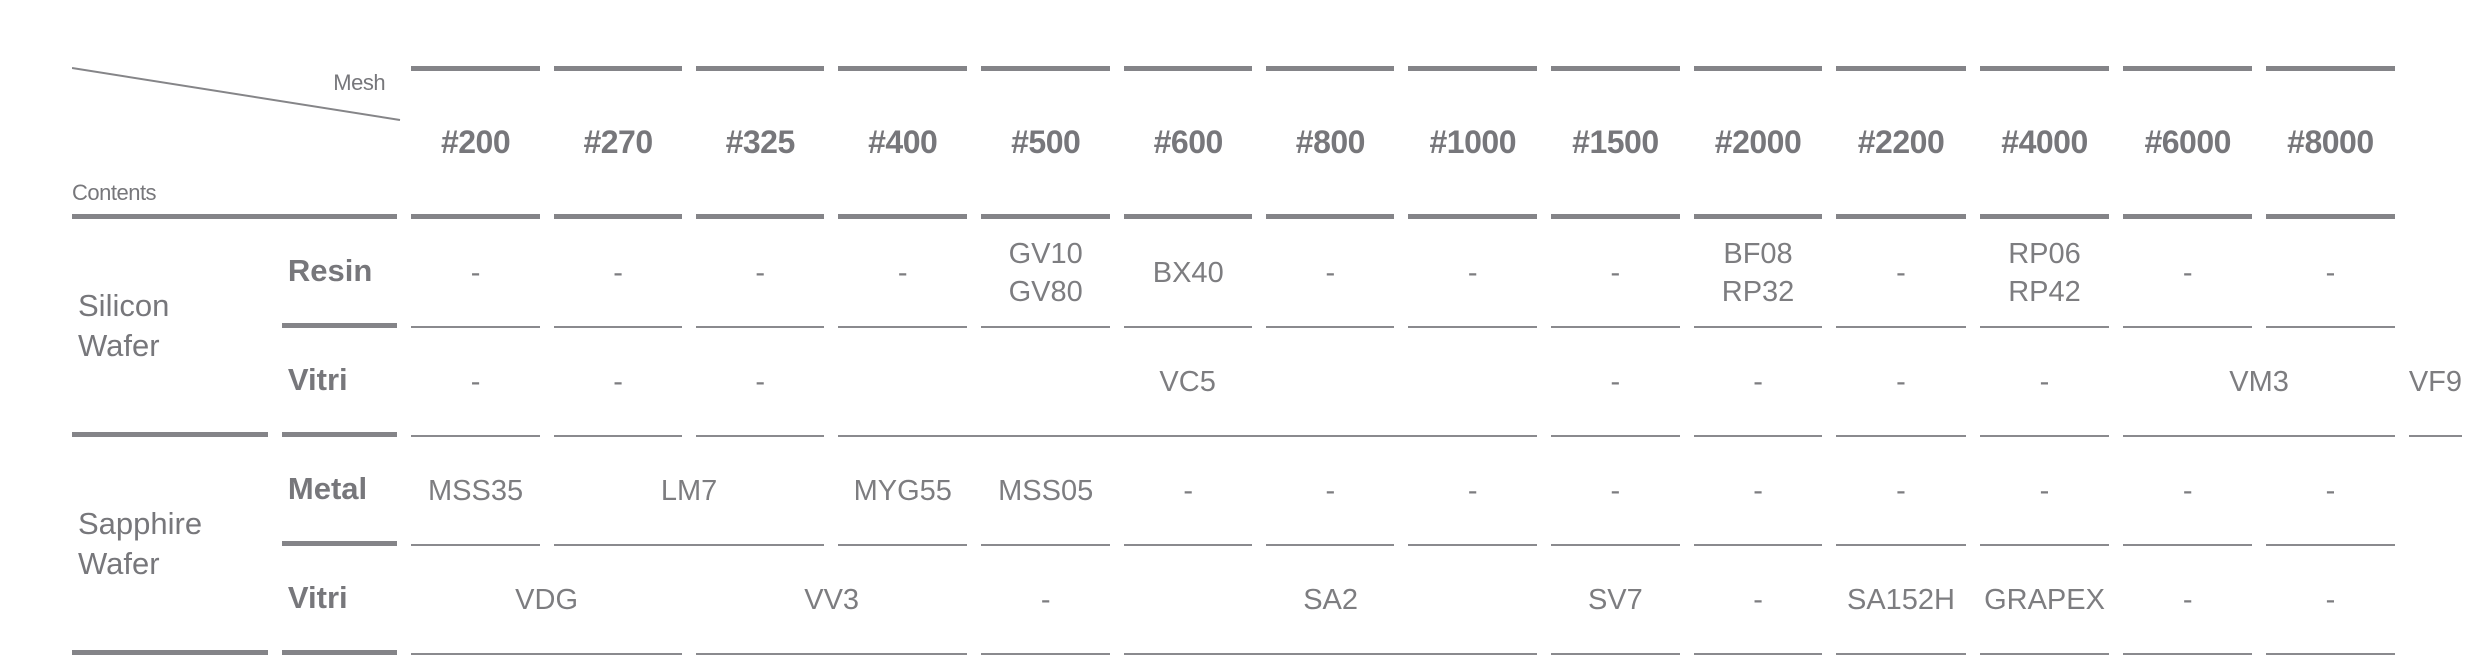 This screenshot has width=2476, height=655. Describe the element at coordinates (689, 491) in the screenshot. I see `product-cell: LM7` at that location.